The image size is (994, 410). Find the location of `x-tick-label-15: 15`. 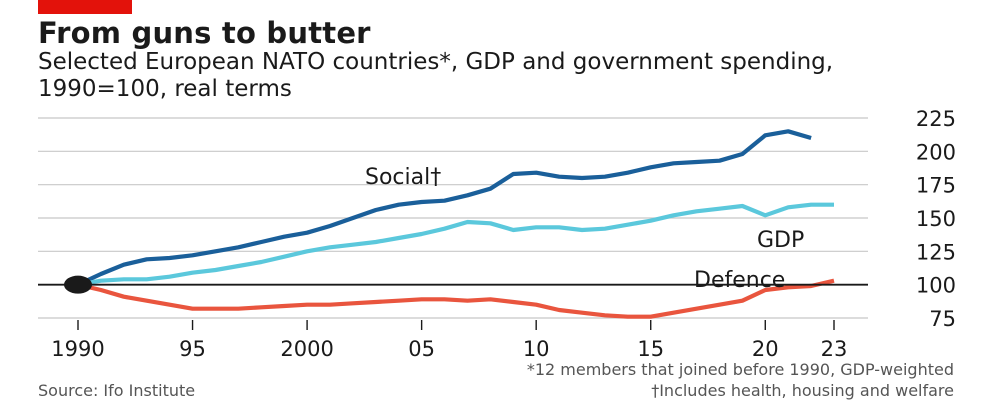

x-tick-label-15: 15 is located at coordinates (650, 349).